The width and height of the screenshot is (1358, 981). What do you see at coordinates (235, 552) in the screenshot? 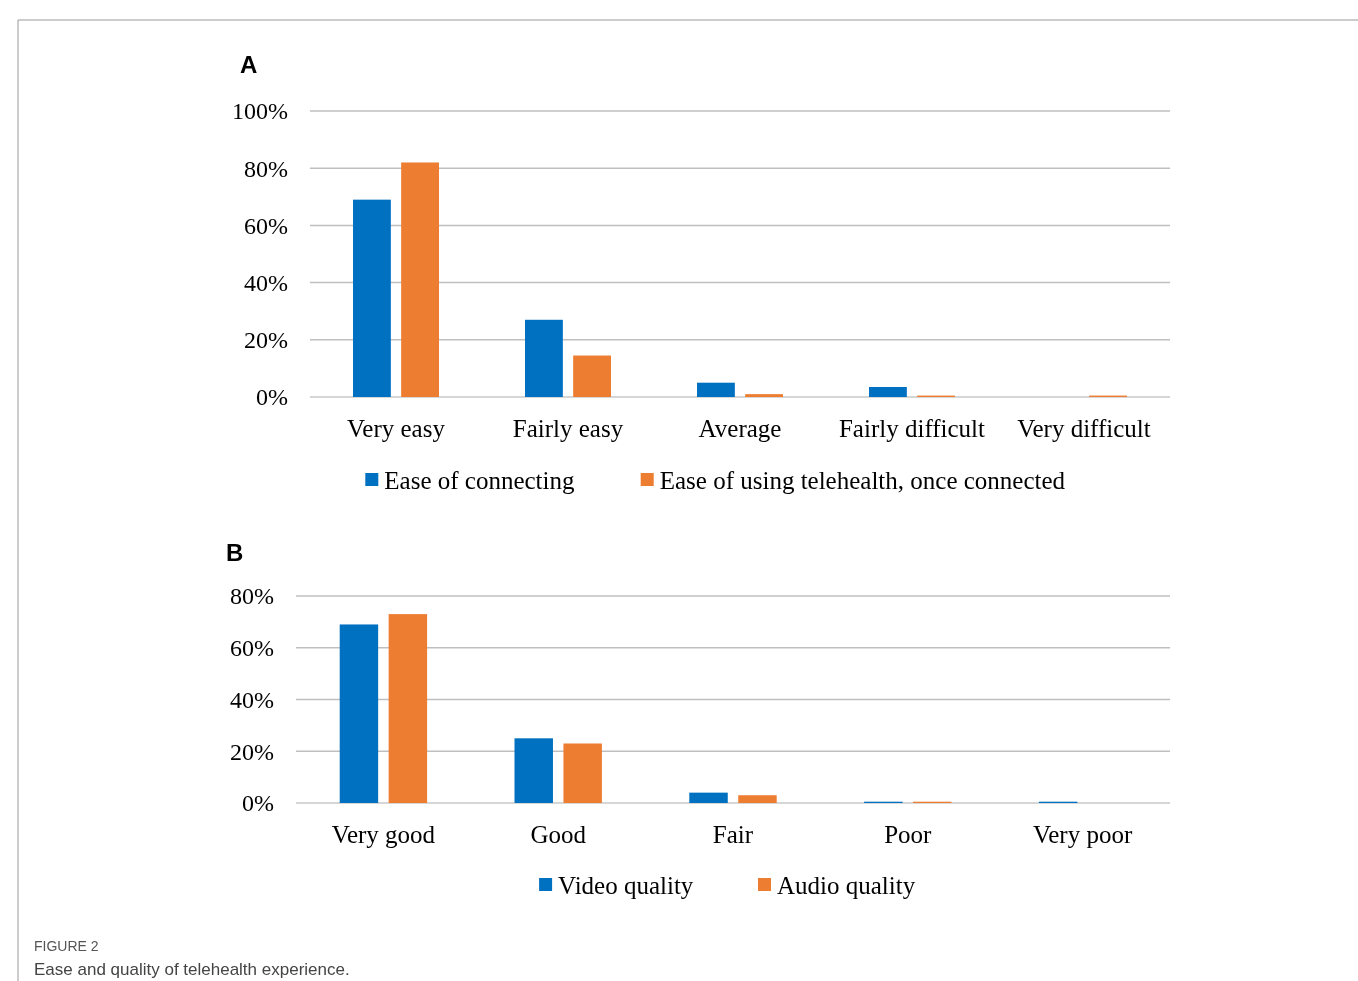
I see `chart-title: B` at bounding box center [235, 552].